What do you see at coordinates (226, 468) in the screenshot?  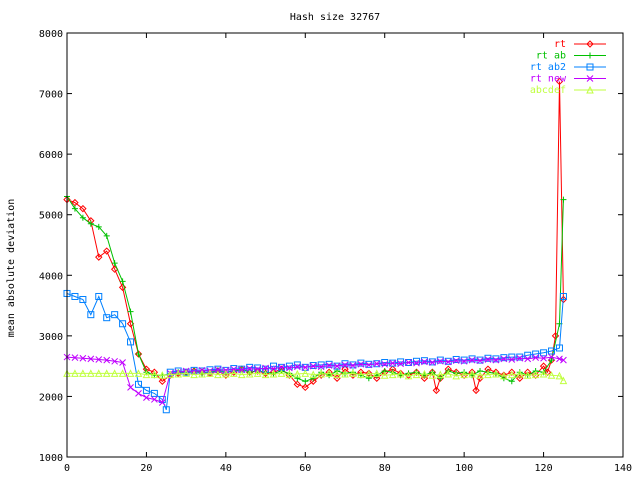 I see `x-tick-label: 40` at bounding box center [226, 468].